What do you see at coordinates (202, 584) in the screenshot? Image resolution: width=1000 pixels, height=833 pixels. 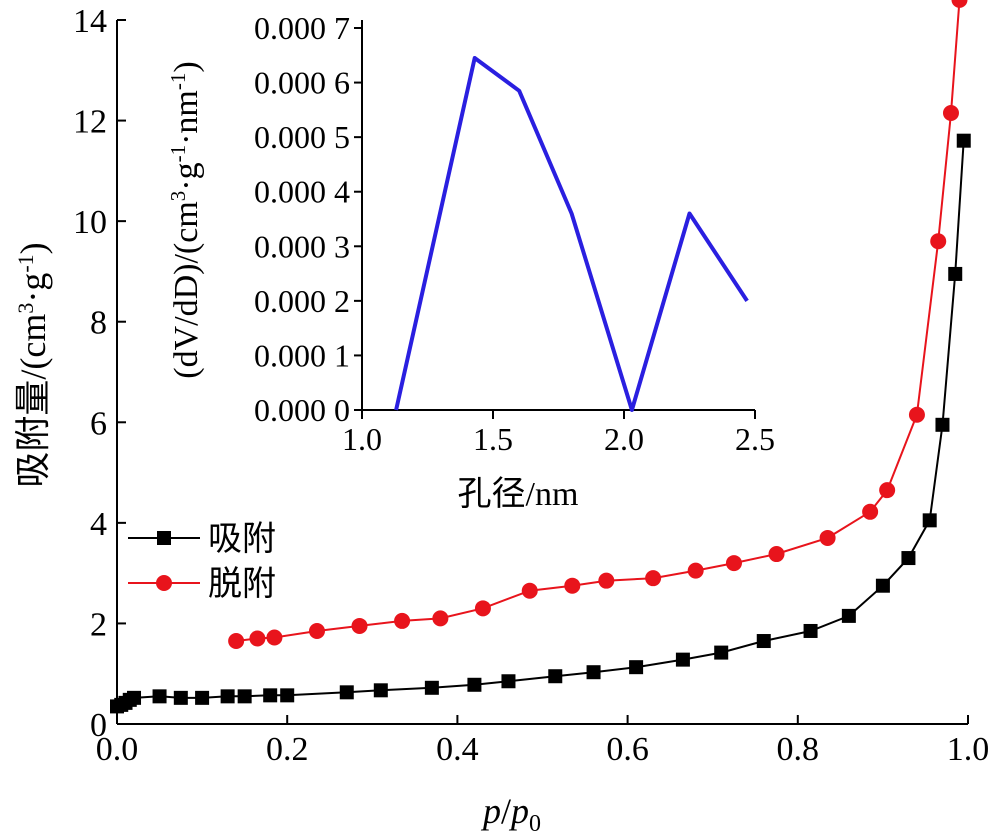 I see `legend-entry-desorption: 脱附` at bounding box center [202, 584].